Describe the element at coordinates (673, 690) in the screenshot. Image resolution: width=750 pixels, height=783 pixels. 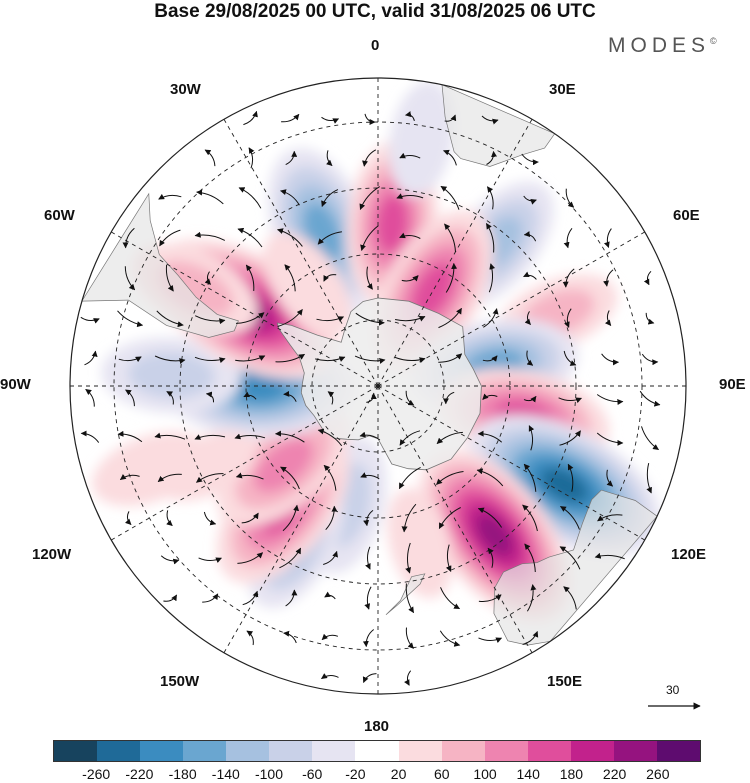
I see `reference-vector-value: 30` at that location.